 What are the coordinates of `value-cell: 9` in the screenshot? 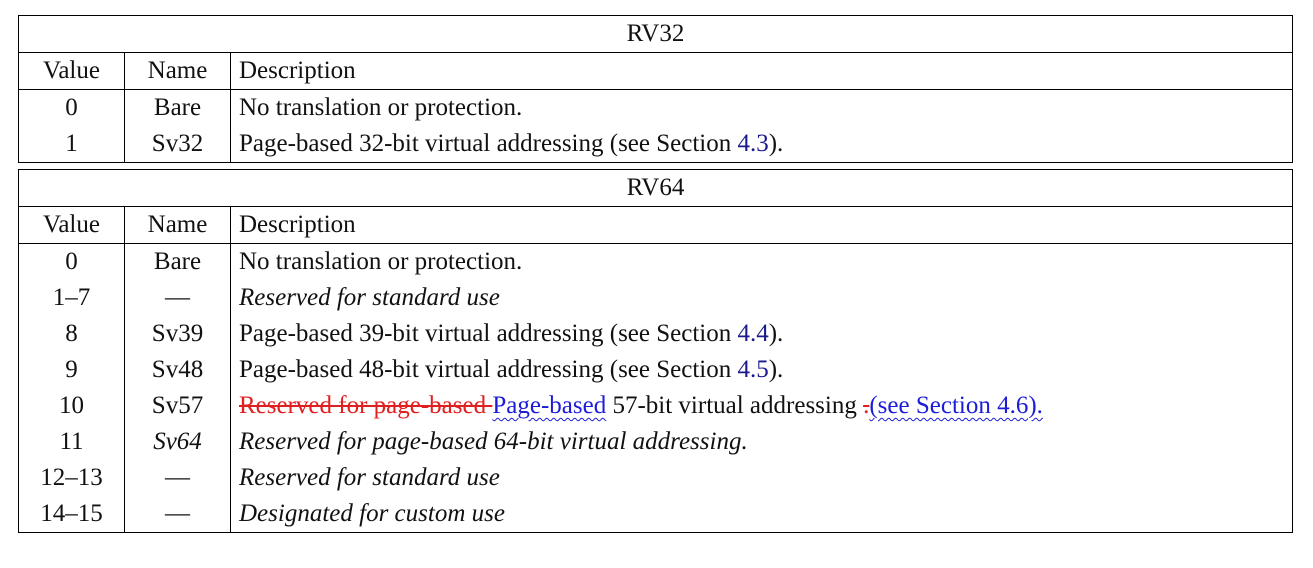 It's located at (71, 370).